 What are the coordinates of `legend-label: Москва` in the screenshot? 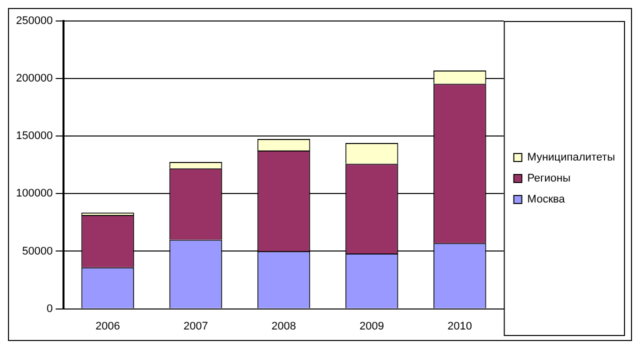 It's located at (546, 200).